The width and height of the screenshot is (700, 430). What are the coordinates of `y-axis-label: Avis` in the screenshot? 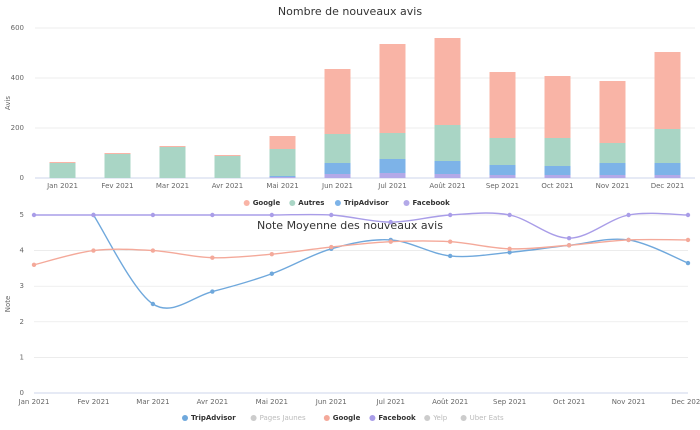 It's located at (8, 103).